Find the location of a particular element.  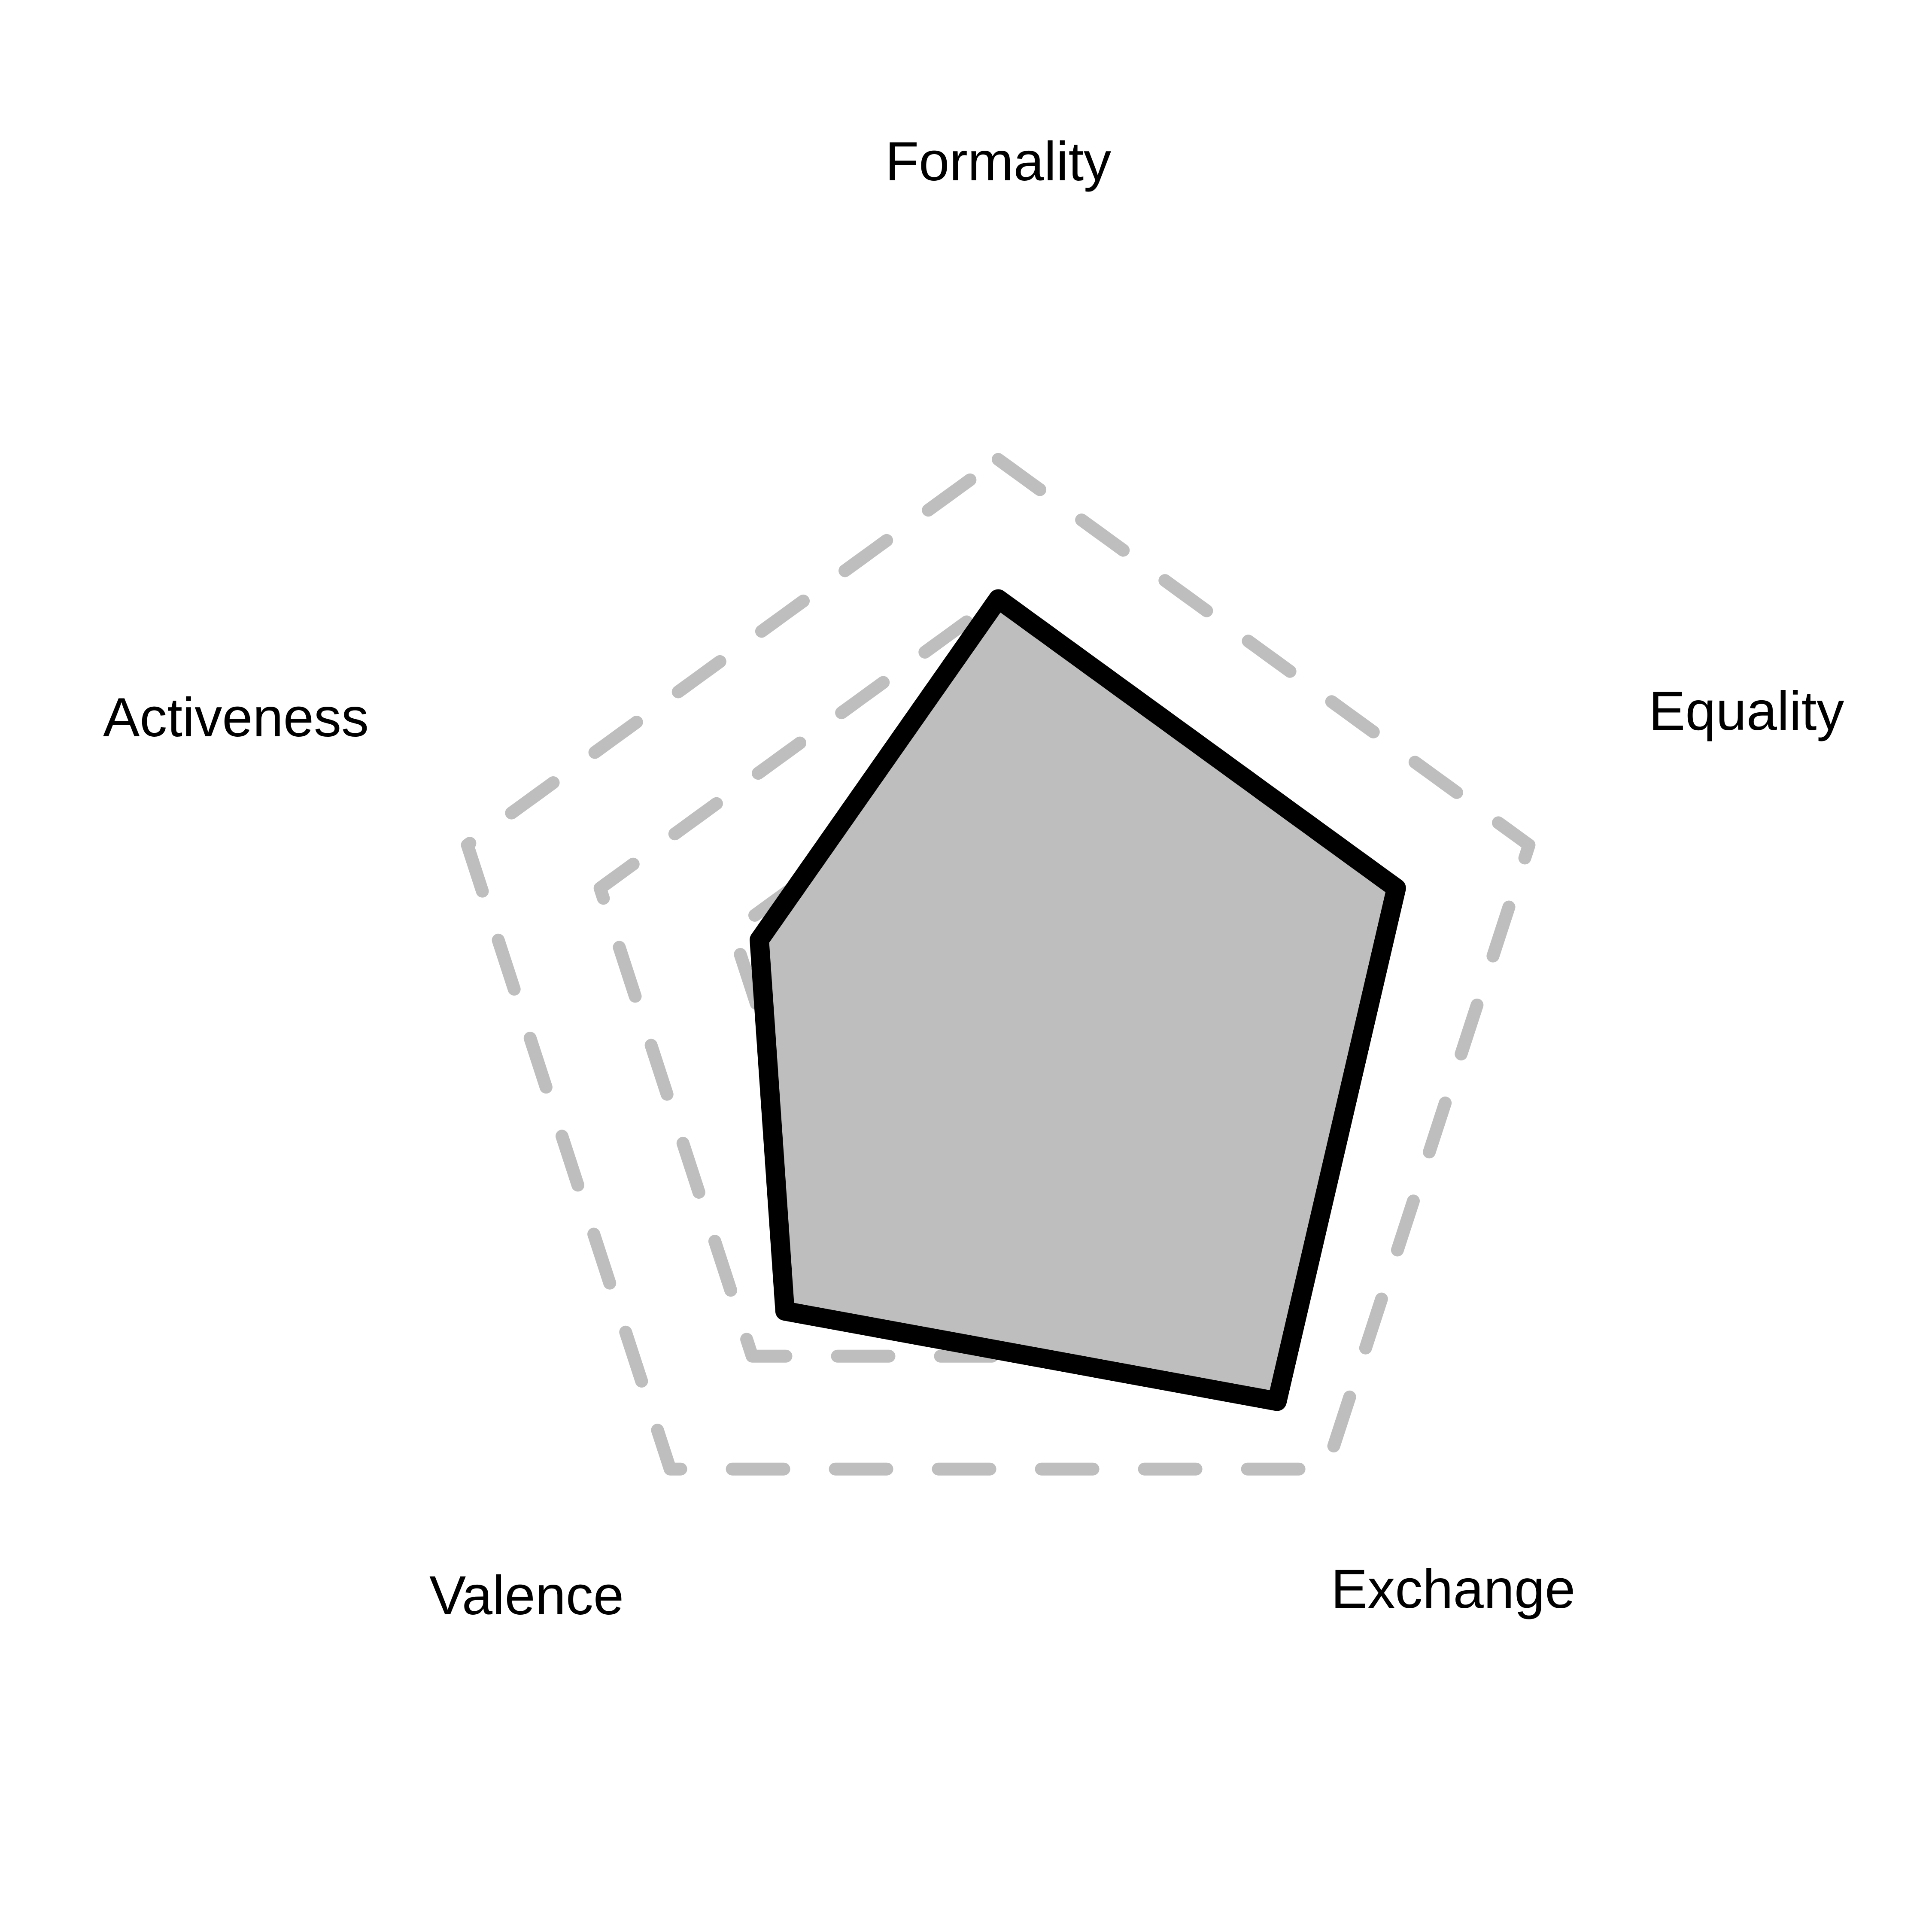

data-point-exchange is located at coordinates (1277, 1401).